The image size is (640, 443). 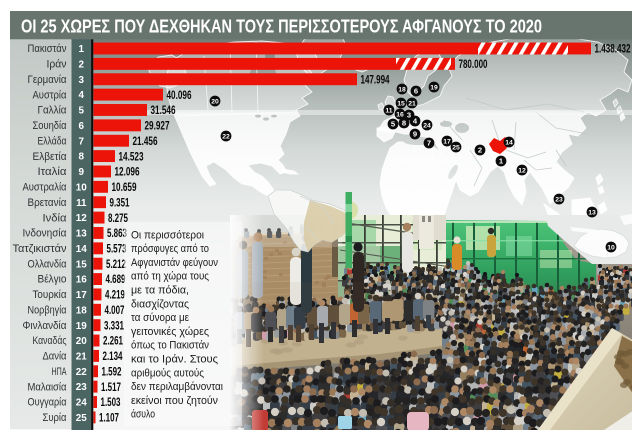 I want to click on svg-text: Ελλάδα, so click(x=52, y=141).